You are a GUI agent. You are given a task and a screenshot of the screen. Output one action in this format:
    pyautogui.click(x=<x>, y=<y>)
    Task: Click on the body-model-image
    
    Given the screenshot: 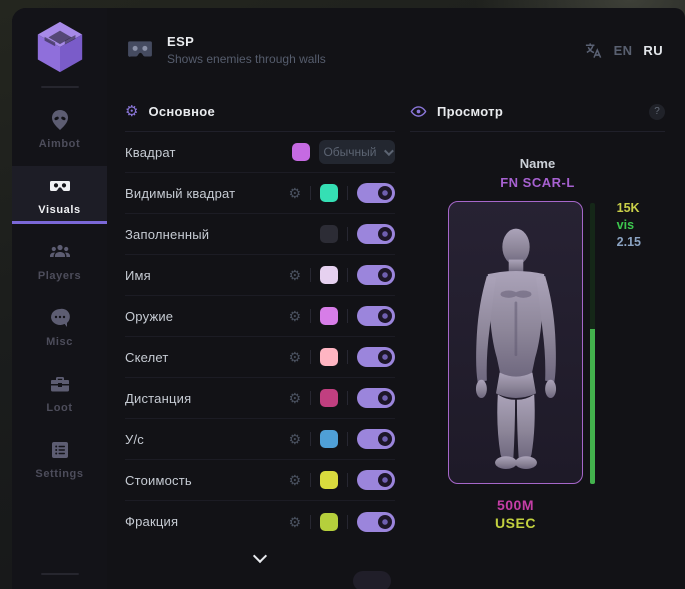 What is the action you would take?
    pyautogui.click(x=515, y=348)
    